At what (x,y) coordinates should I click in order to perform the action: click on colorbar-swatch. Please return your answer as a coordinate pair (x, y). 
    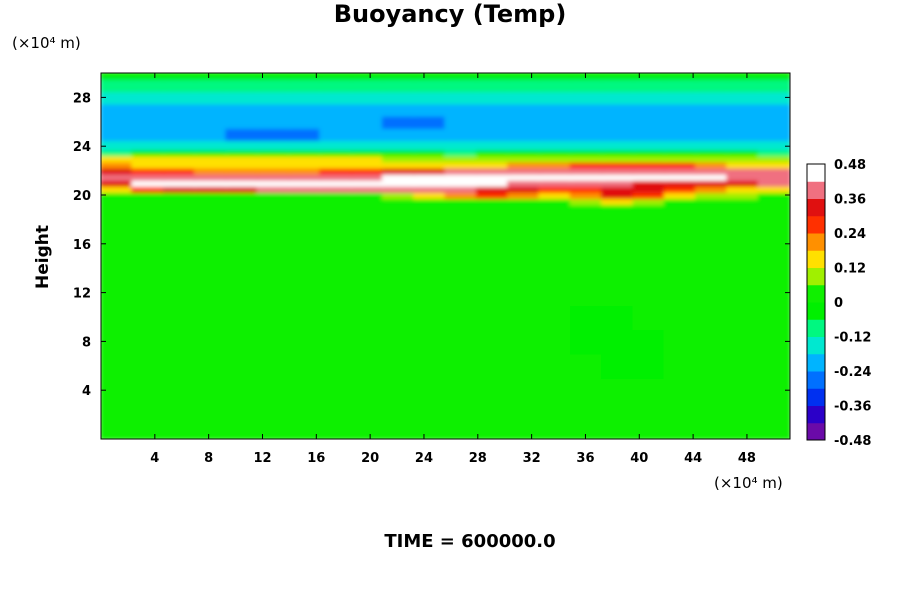
    Looking at the image, I should click on (816, 328).